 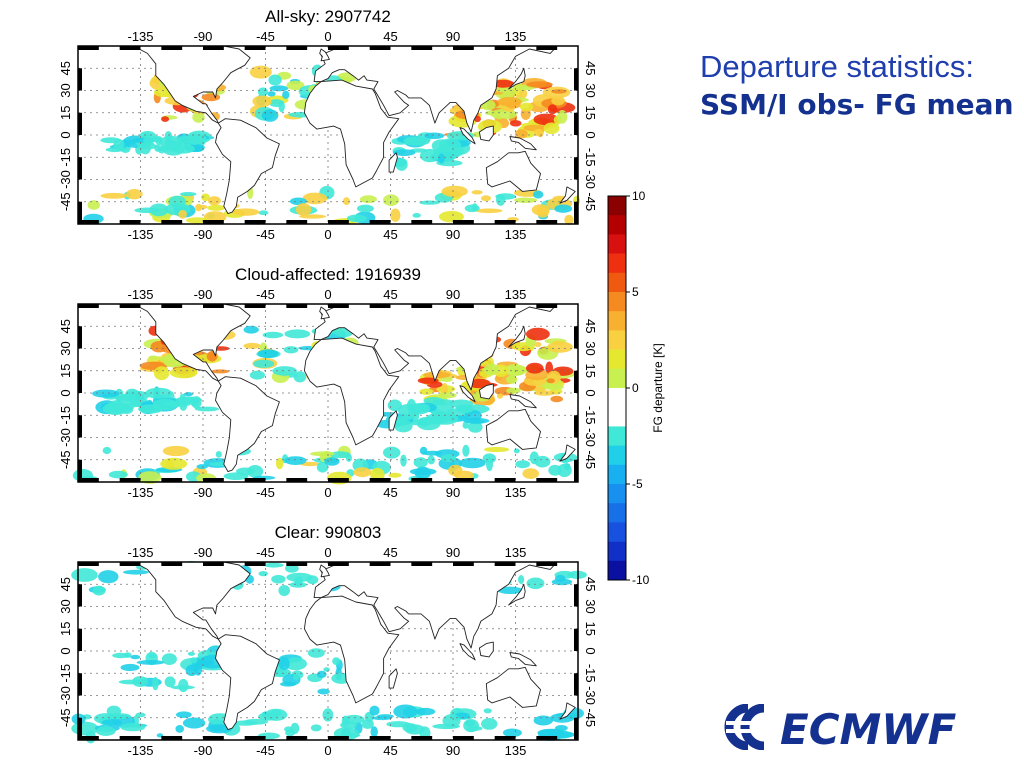 I want to click on heading-line2: SSM/I obs- FG mean, so click(x=857, y=104).